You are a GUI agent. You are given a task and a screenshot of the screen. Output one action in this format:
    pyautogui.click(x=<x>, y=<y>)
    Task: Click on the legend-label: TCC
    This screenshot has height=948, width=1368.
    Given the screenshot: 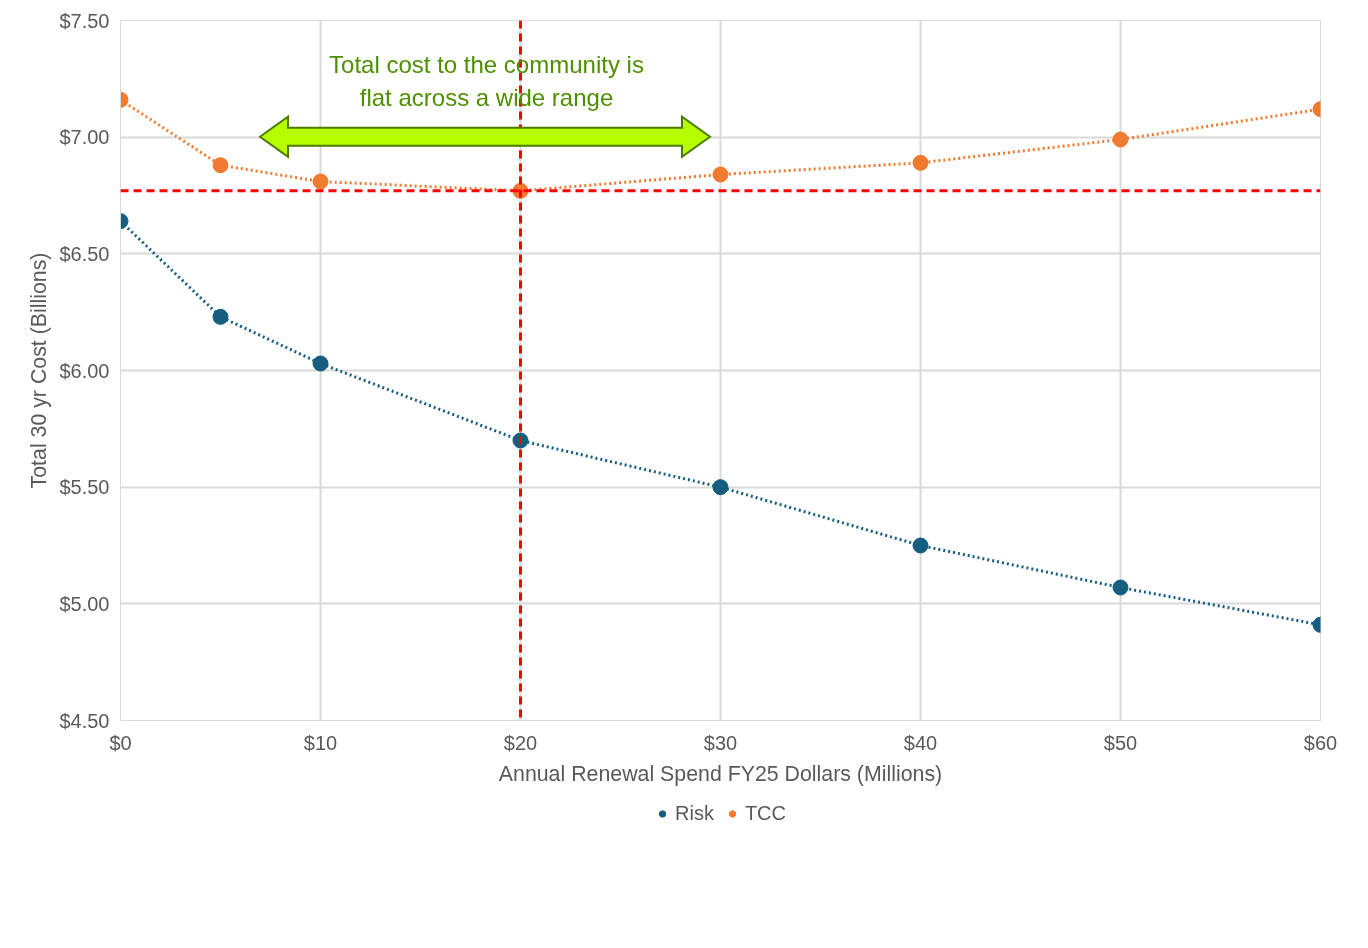 What is the action you would take?
    pyautogui.click(x=765, y=813)
    